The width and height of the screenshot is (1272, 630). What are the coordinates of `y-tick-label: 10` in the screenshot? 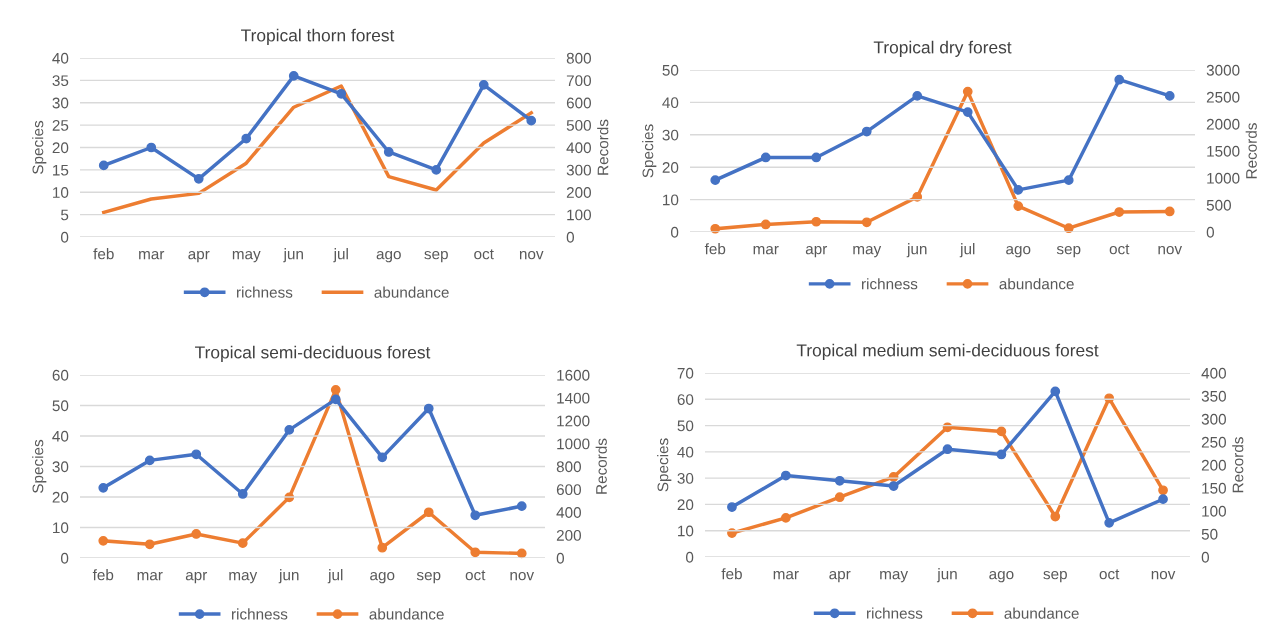 It's located at (671, 200).